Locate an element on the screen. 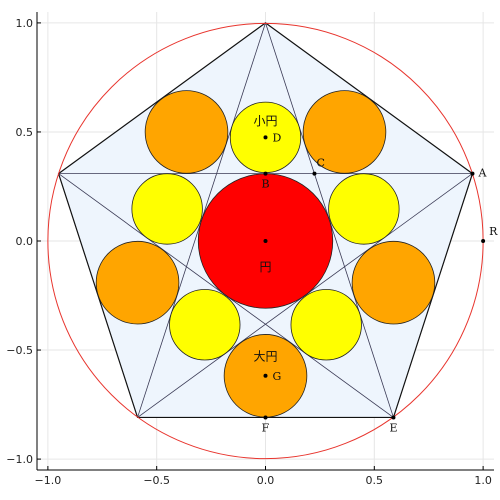  x-tick-label: −0.5 is located at coordinates (156, 480).